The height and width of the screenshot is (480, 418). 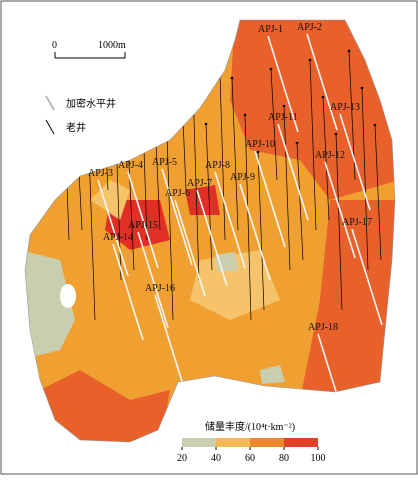 I want to click on well-label: APJ-16, so click(x=160, y=288).